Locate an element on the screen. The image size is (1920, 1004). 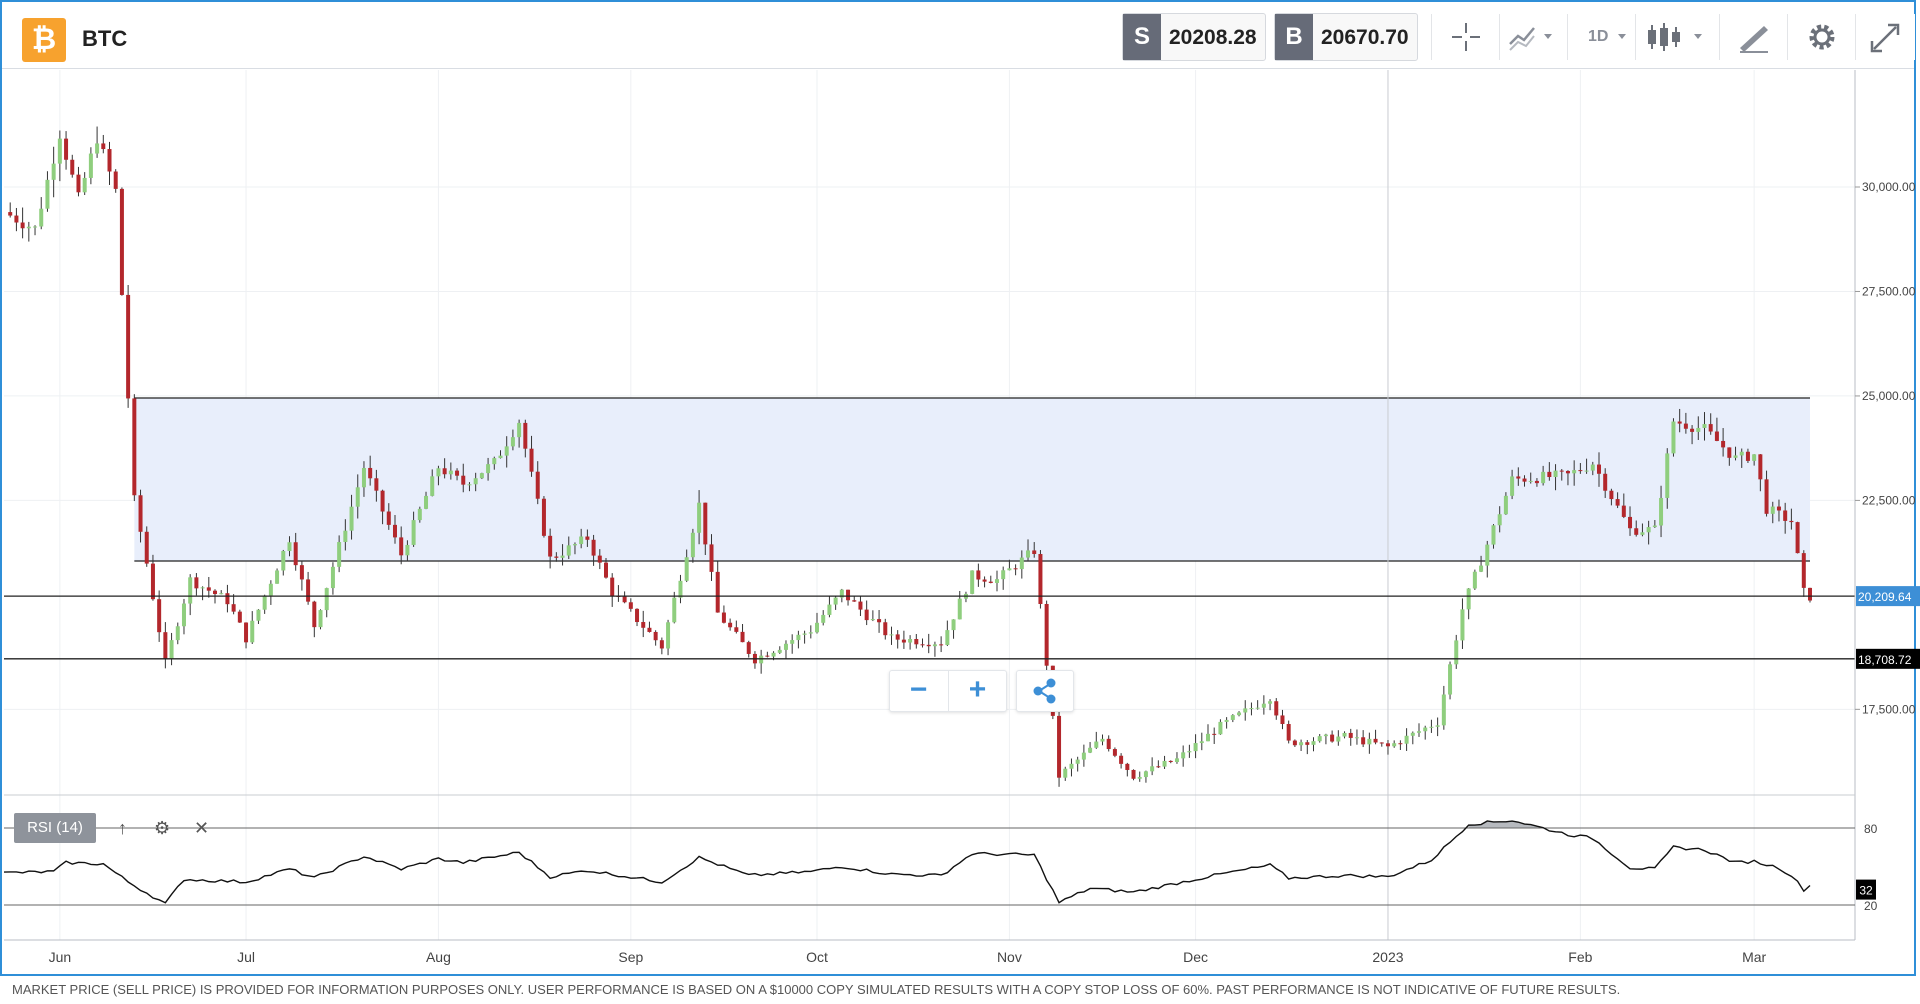
share-button is located at coordinates (1045, 691).